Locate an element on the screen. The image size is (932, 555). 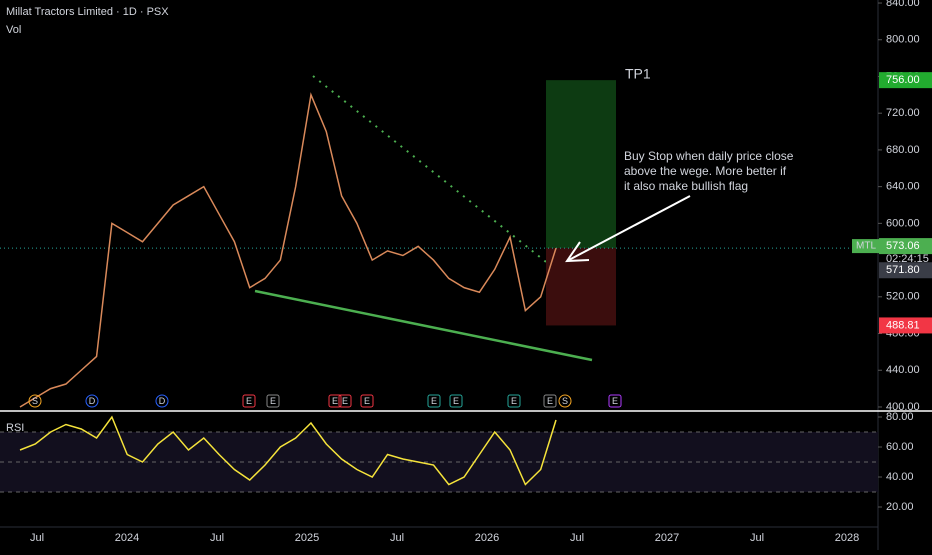
y-tick-label: 800.00 is located at coordinates (903, 40).